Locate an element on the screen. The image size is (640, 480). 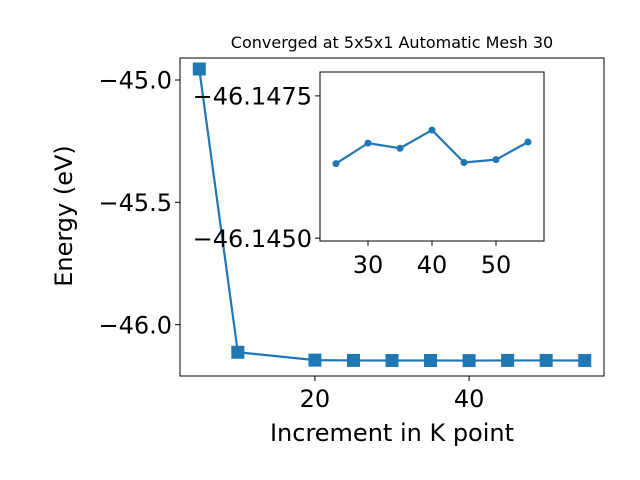
y-tick-label: −46.1475 is located at coordinates (252, 97).